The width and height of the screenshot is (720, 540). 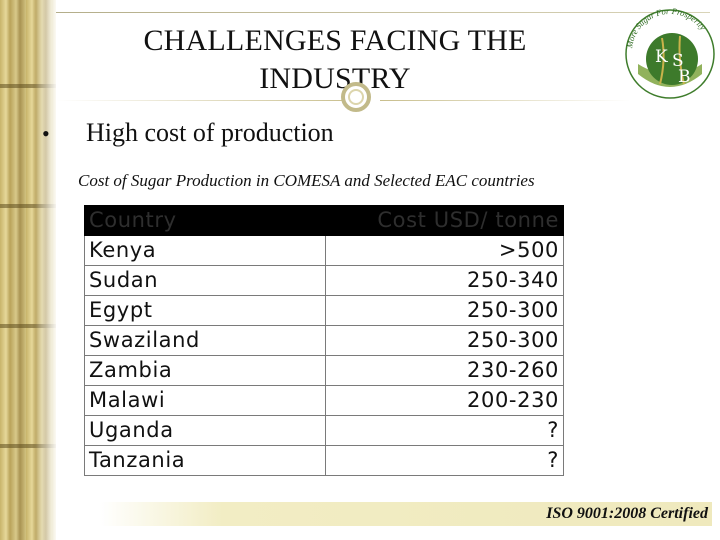 I want to click on table-header-row: Country Cost USD/ tonne, so click(x=324, y=220).